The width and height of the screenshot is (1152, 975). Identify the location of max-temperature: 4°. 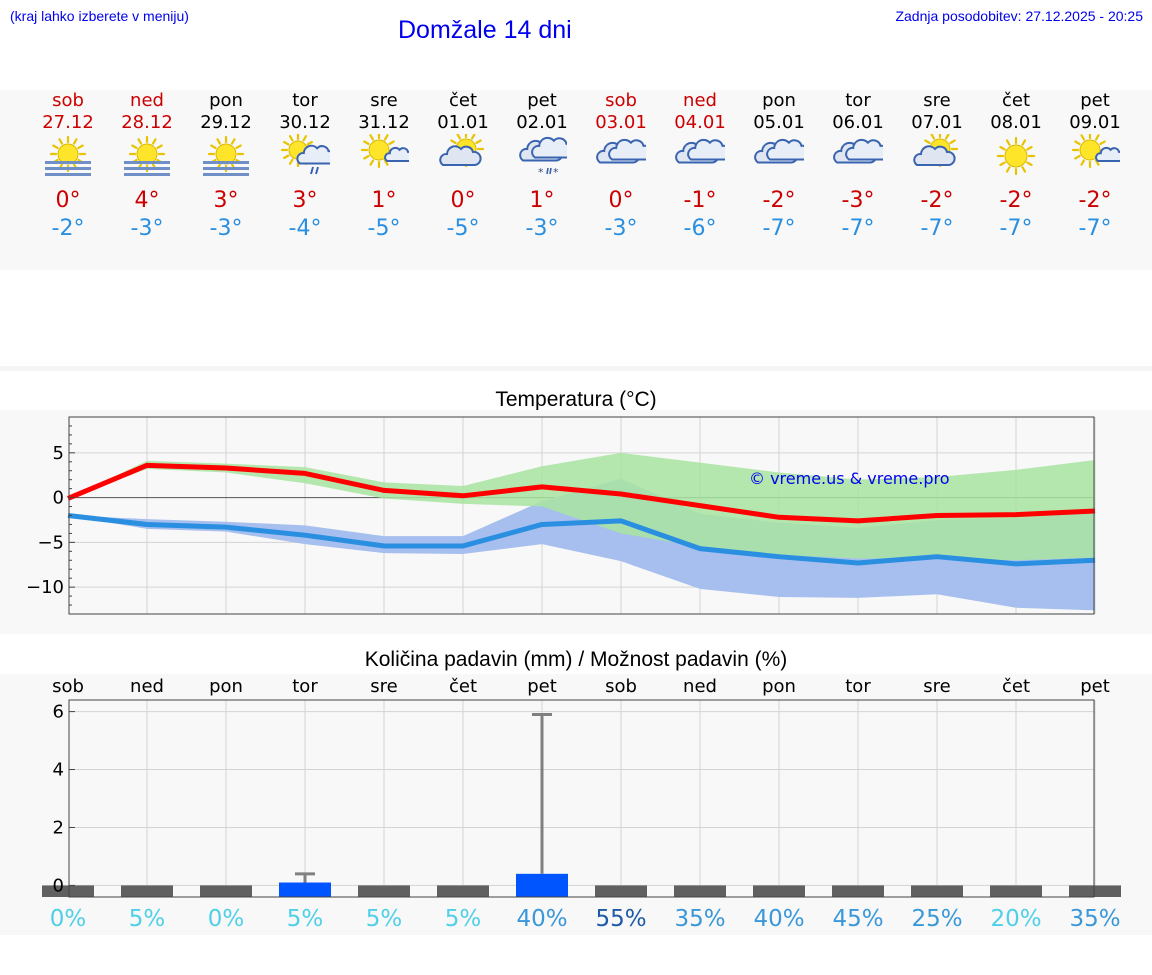
(147, 200).